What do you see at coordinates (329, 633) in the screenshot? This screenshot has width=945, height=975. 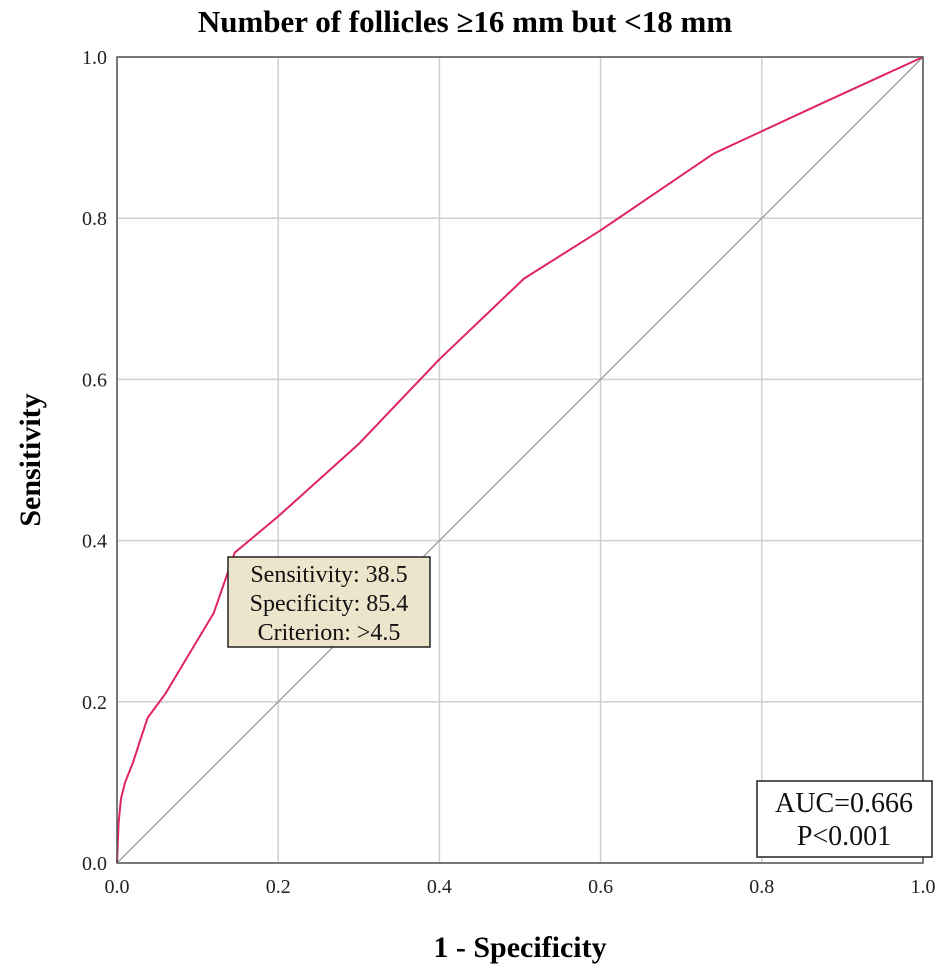 I see `cutoff-criterion: Criterion: >4.5` at bounding box center [329, 633].